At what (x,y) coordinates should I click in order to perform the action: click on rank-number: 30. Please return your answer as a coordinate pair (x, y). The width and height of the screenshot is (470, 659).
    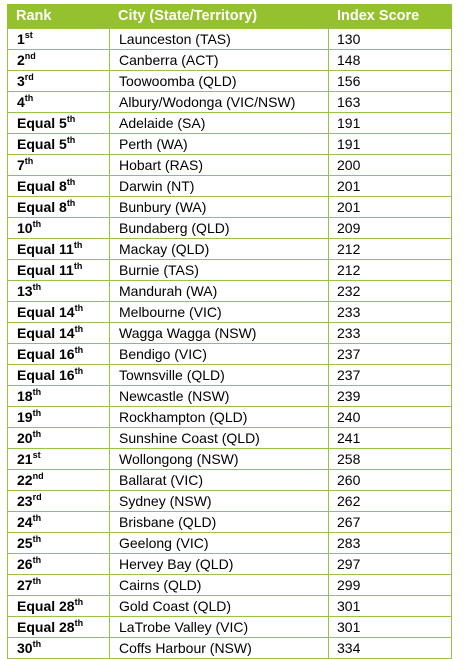
    Looking at the image, I should click on (25, 648).